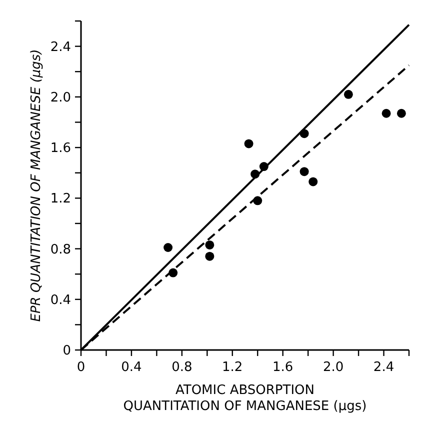 The height and width of the screenshot is (428, 429). I want to click on x-tick-label: 1.2, so click(232, 367).